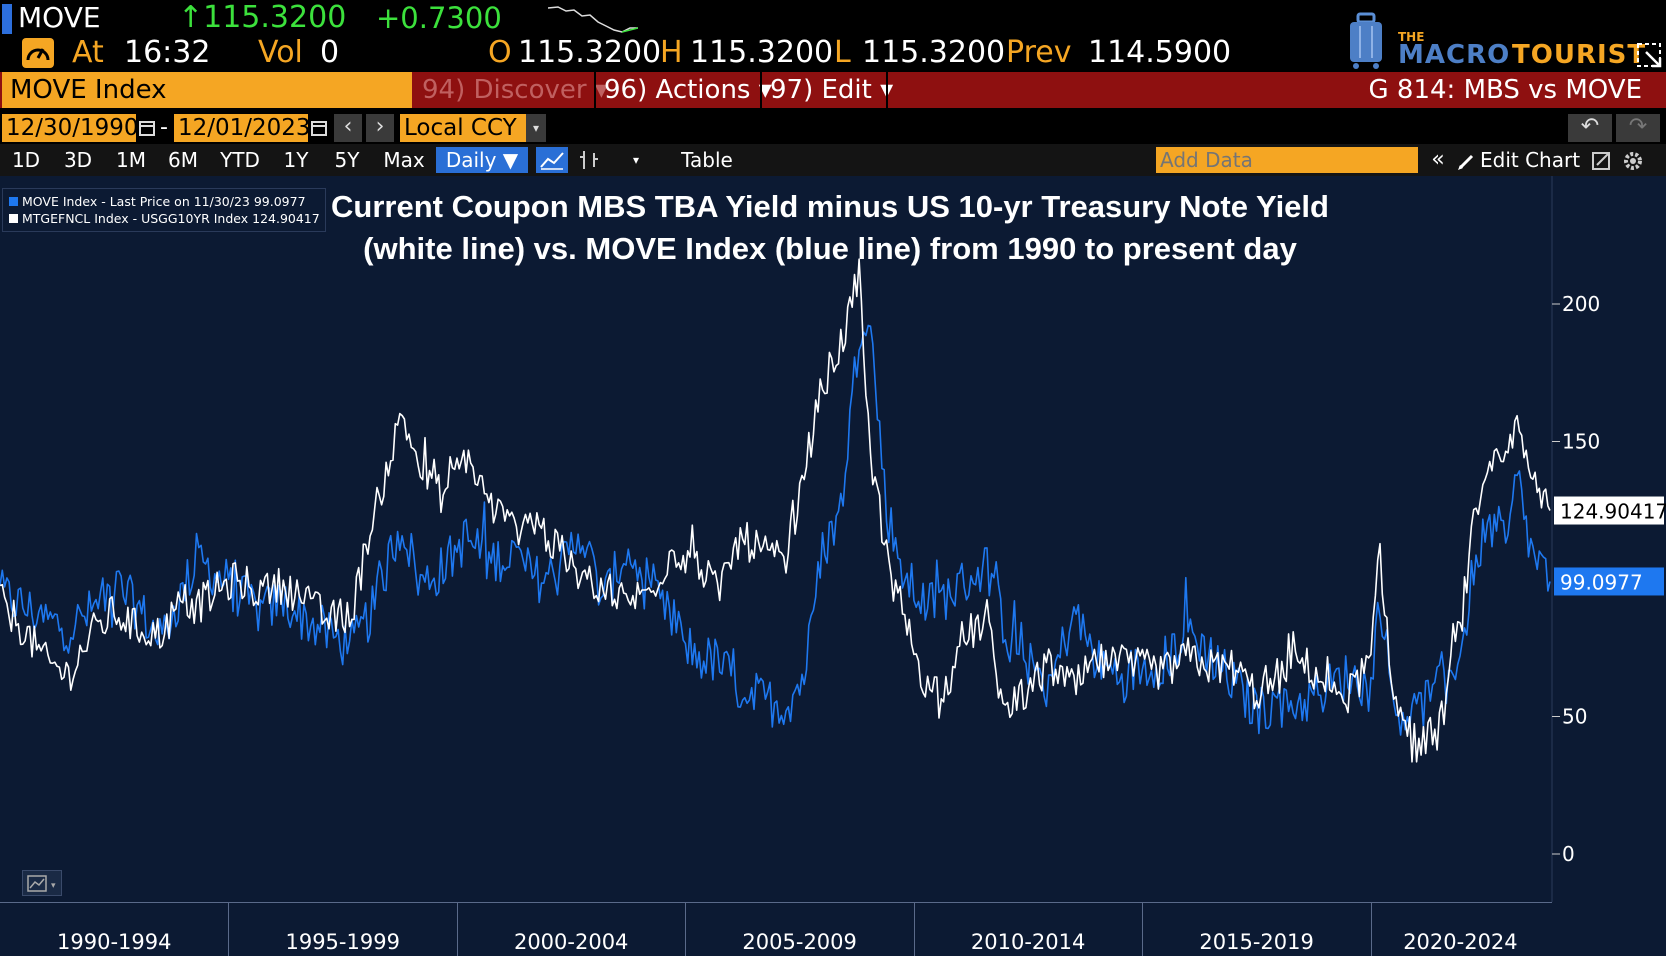  What do you see at coordinates (1602, 161) in the screenshot?
I see `edit-annotation-icon` at bounding box center [1602, 161].